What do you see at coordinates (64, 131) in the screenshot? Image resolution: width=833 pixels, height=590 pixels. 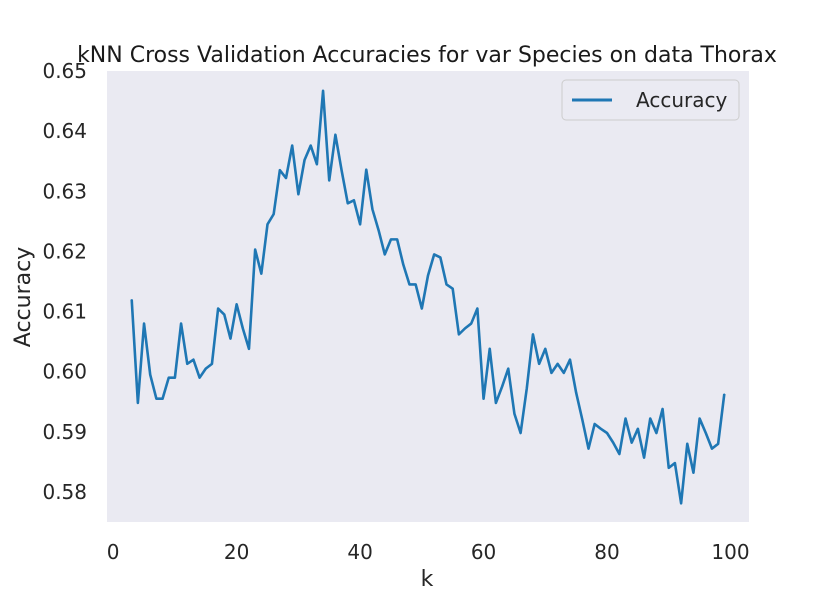 I see `y-tick-label: 0.64` at bounding box center [64, 131].